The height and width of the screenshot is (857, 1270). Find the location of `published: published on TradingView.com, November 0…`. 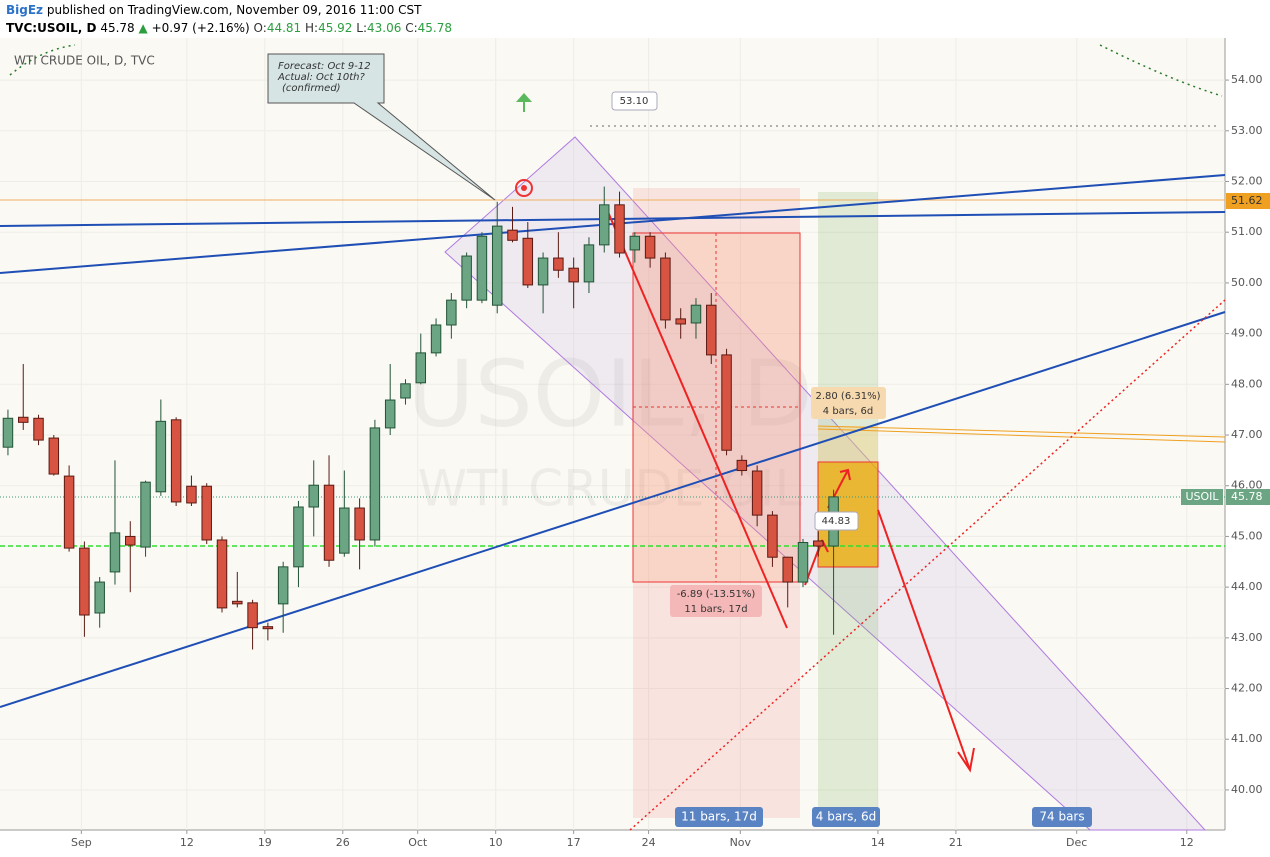

published: published on TradingView.com, November 0… is located at coordinates (234, 10).